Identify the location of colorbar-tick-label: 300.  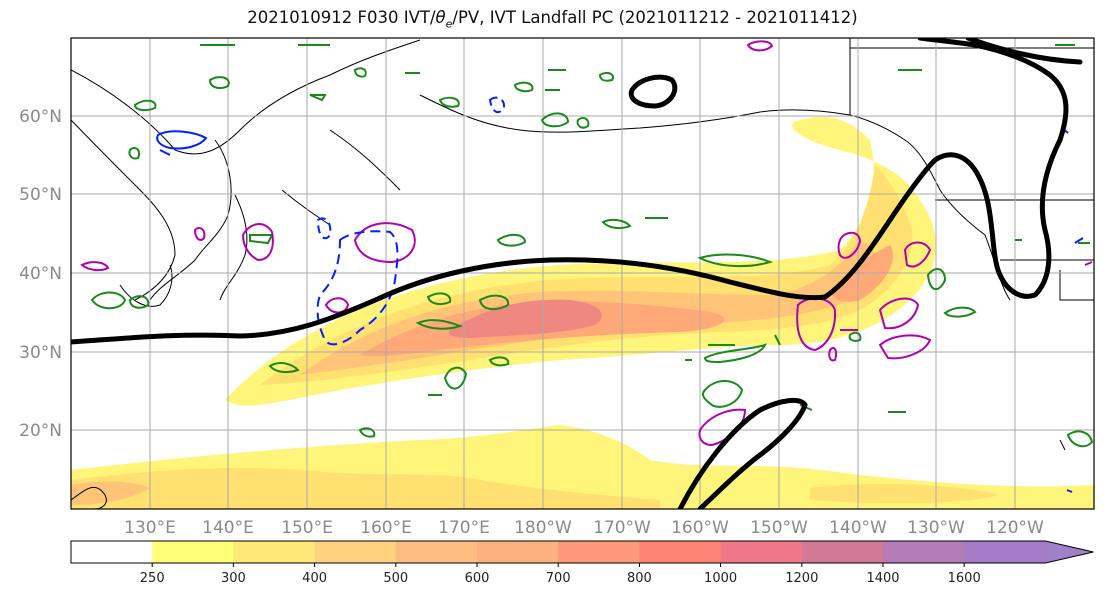
(233, 578).